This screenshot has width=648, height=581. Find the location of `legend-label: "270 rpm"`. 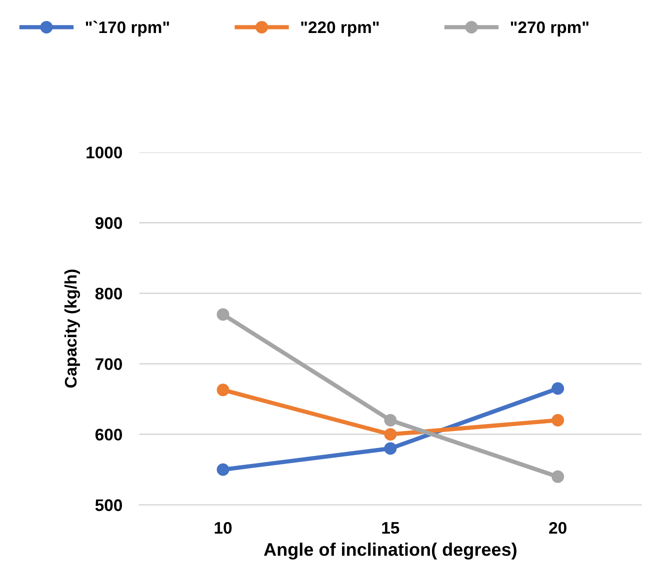

legend-label: "270 rpm" is located at coordinates (549, 28).